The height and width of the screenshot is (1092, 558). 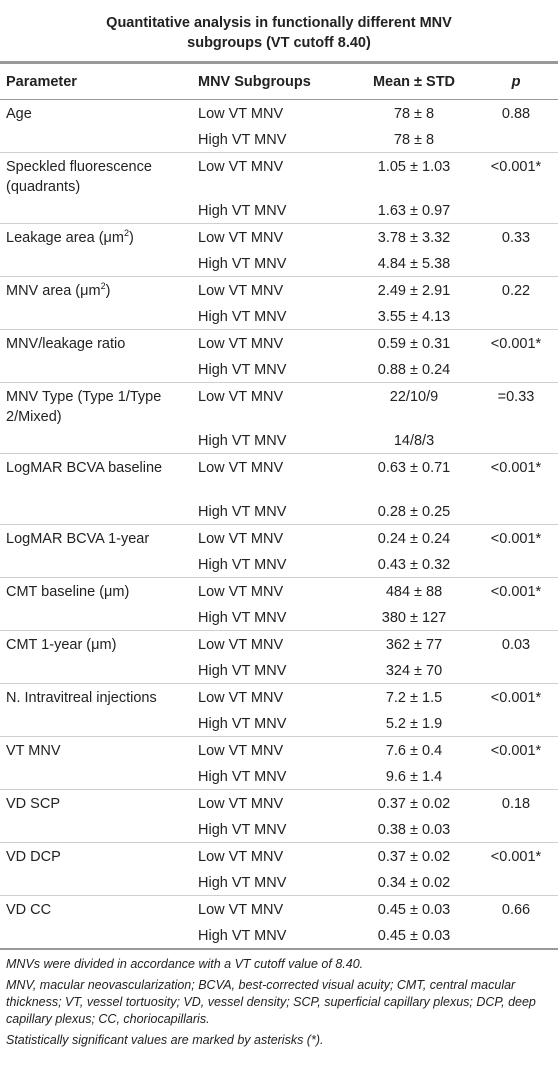 What do you see at coordinates (414, 670) in the screenshot?
I see `mean-high: 324 ± 70` at bounding box center [414, 670].